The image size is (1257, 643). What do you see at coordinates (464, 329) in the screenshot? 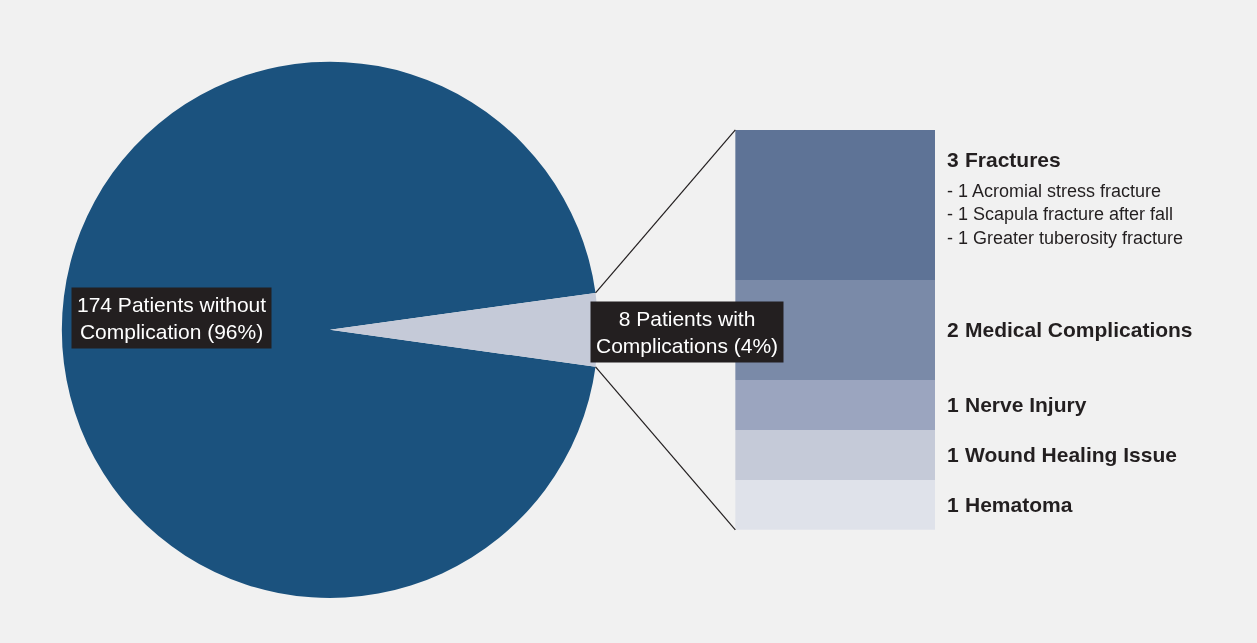
I see `pie-slice` at bounding box center [464, 329].